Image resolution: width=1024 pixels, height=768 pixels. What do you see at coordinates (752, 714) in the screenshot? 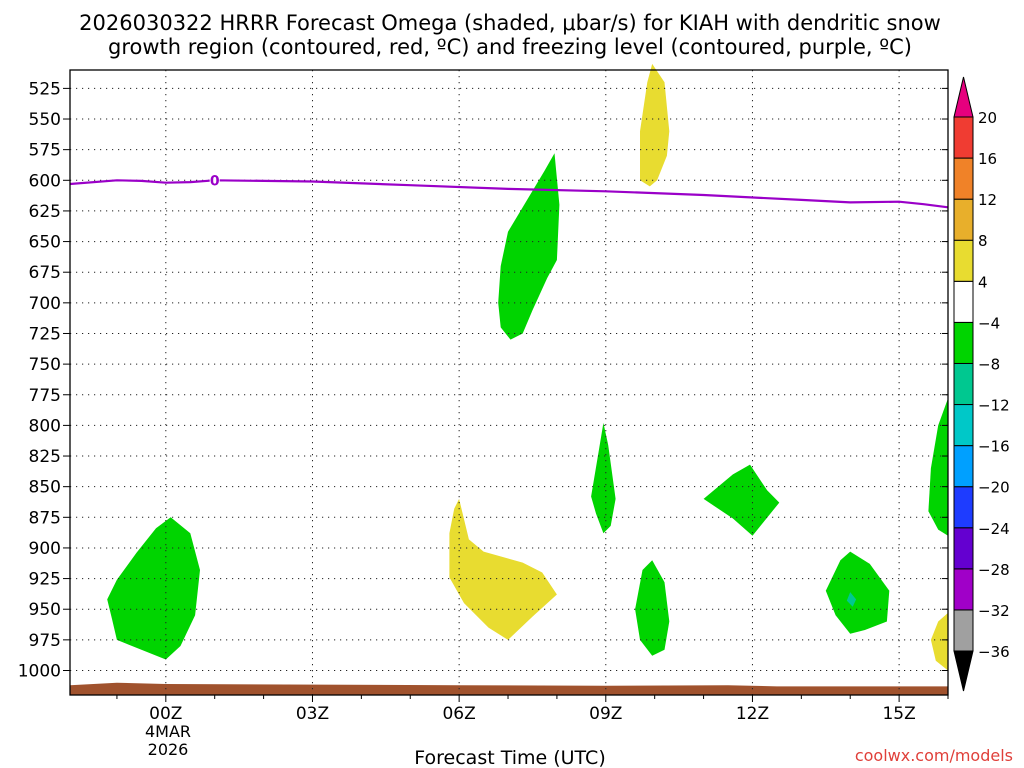
I see `x-tick-label-12Z: 12Z` at bounding box center [752, 714].